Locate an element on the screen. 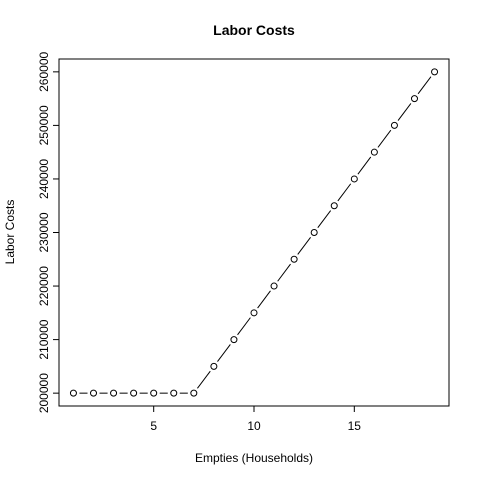  y-tick-label: 210000 is located at coordinates (44, 339).